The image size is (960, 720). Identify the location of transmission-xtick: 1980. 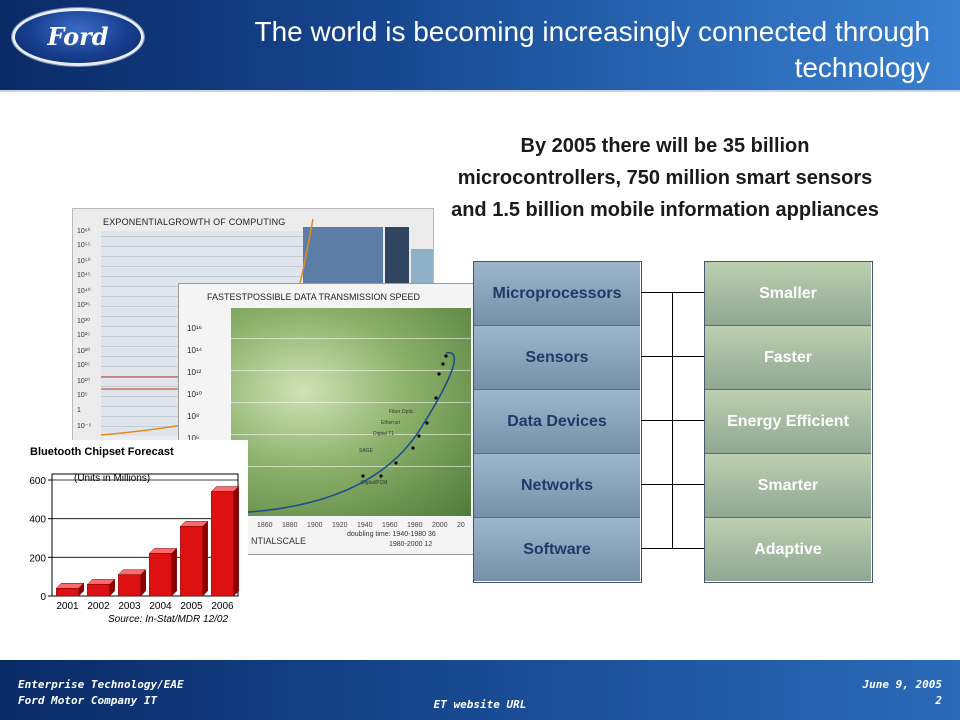
(415, 525).